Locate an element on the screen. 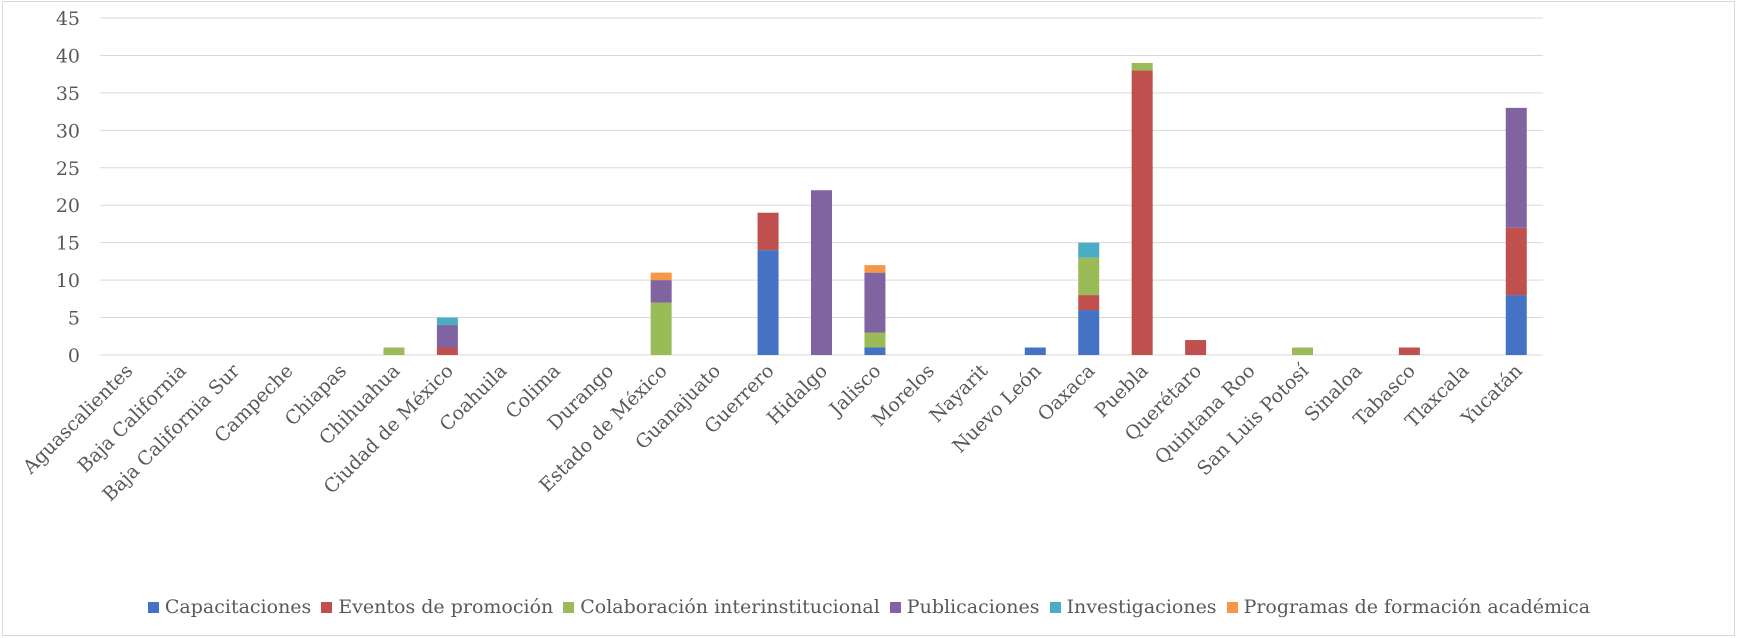  y-tick-label: 45 is located at coordinates (68, 19).